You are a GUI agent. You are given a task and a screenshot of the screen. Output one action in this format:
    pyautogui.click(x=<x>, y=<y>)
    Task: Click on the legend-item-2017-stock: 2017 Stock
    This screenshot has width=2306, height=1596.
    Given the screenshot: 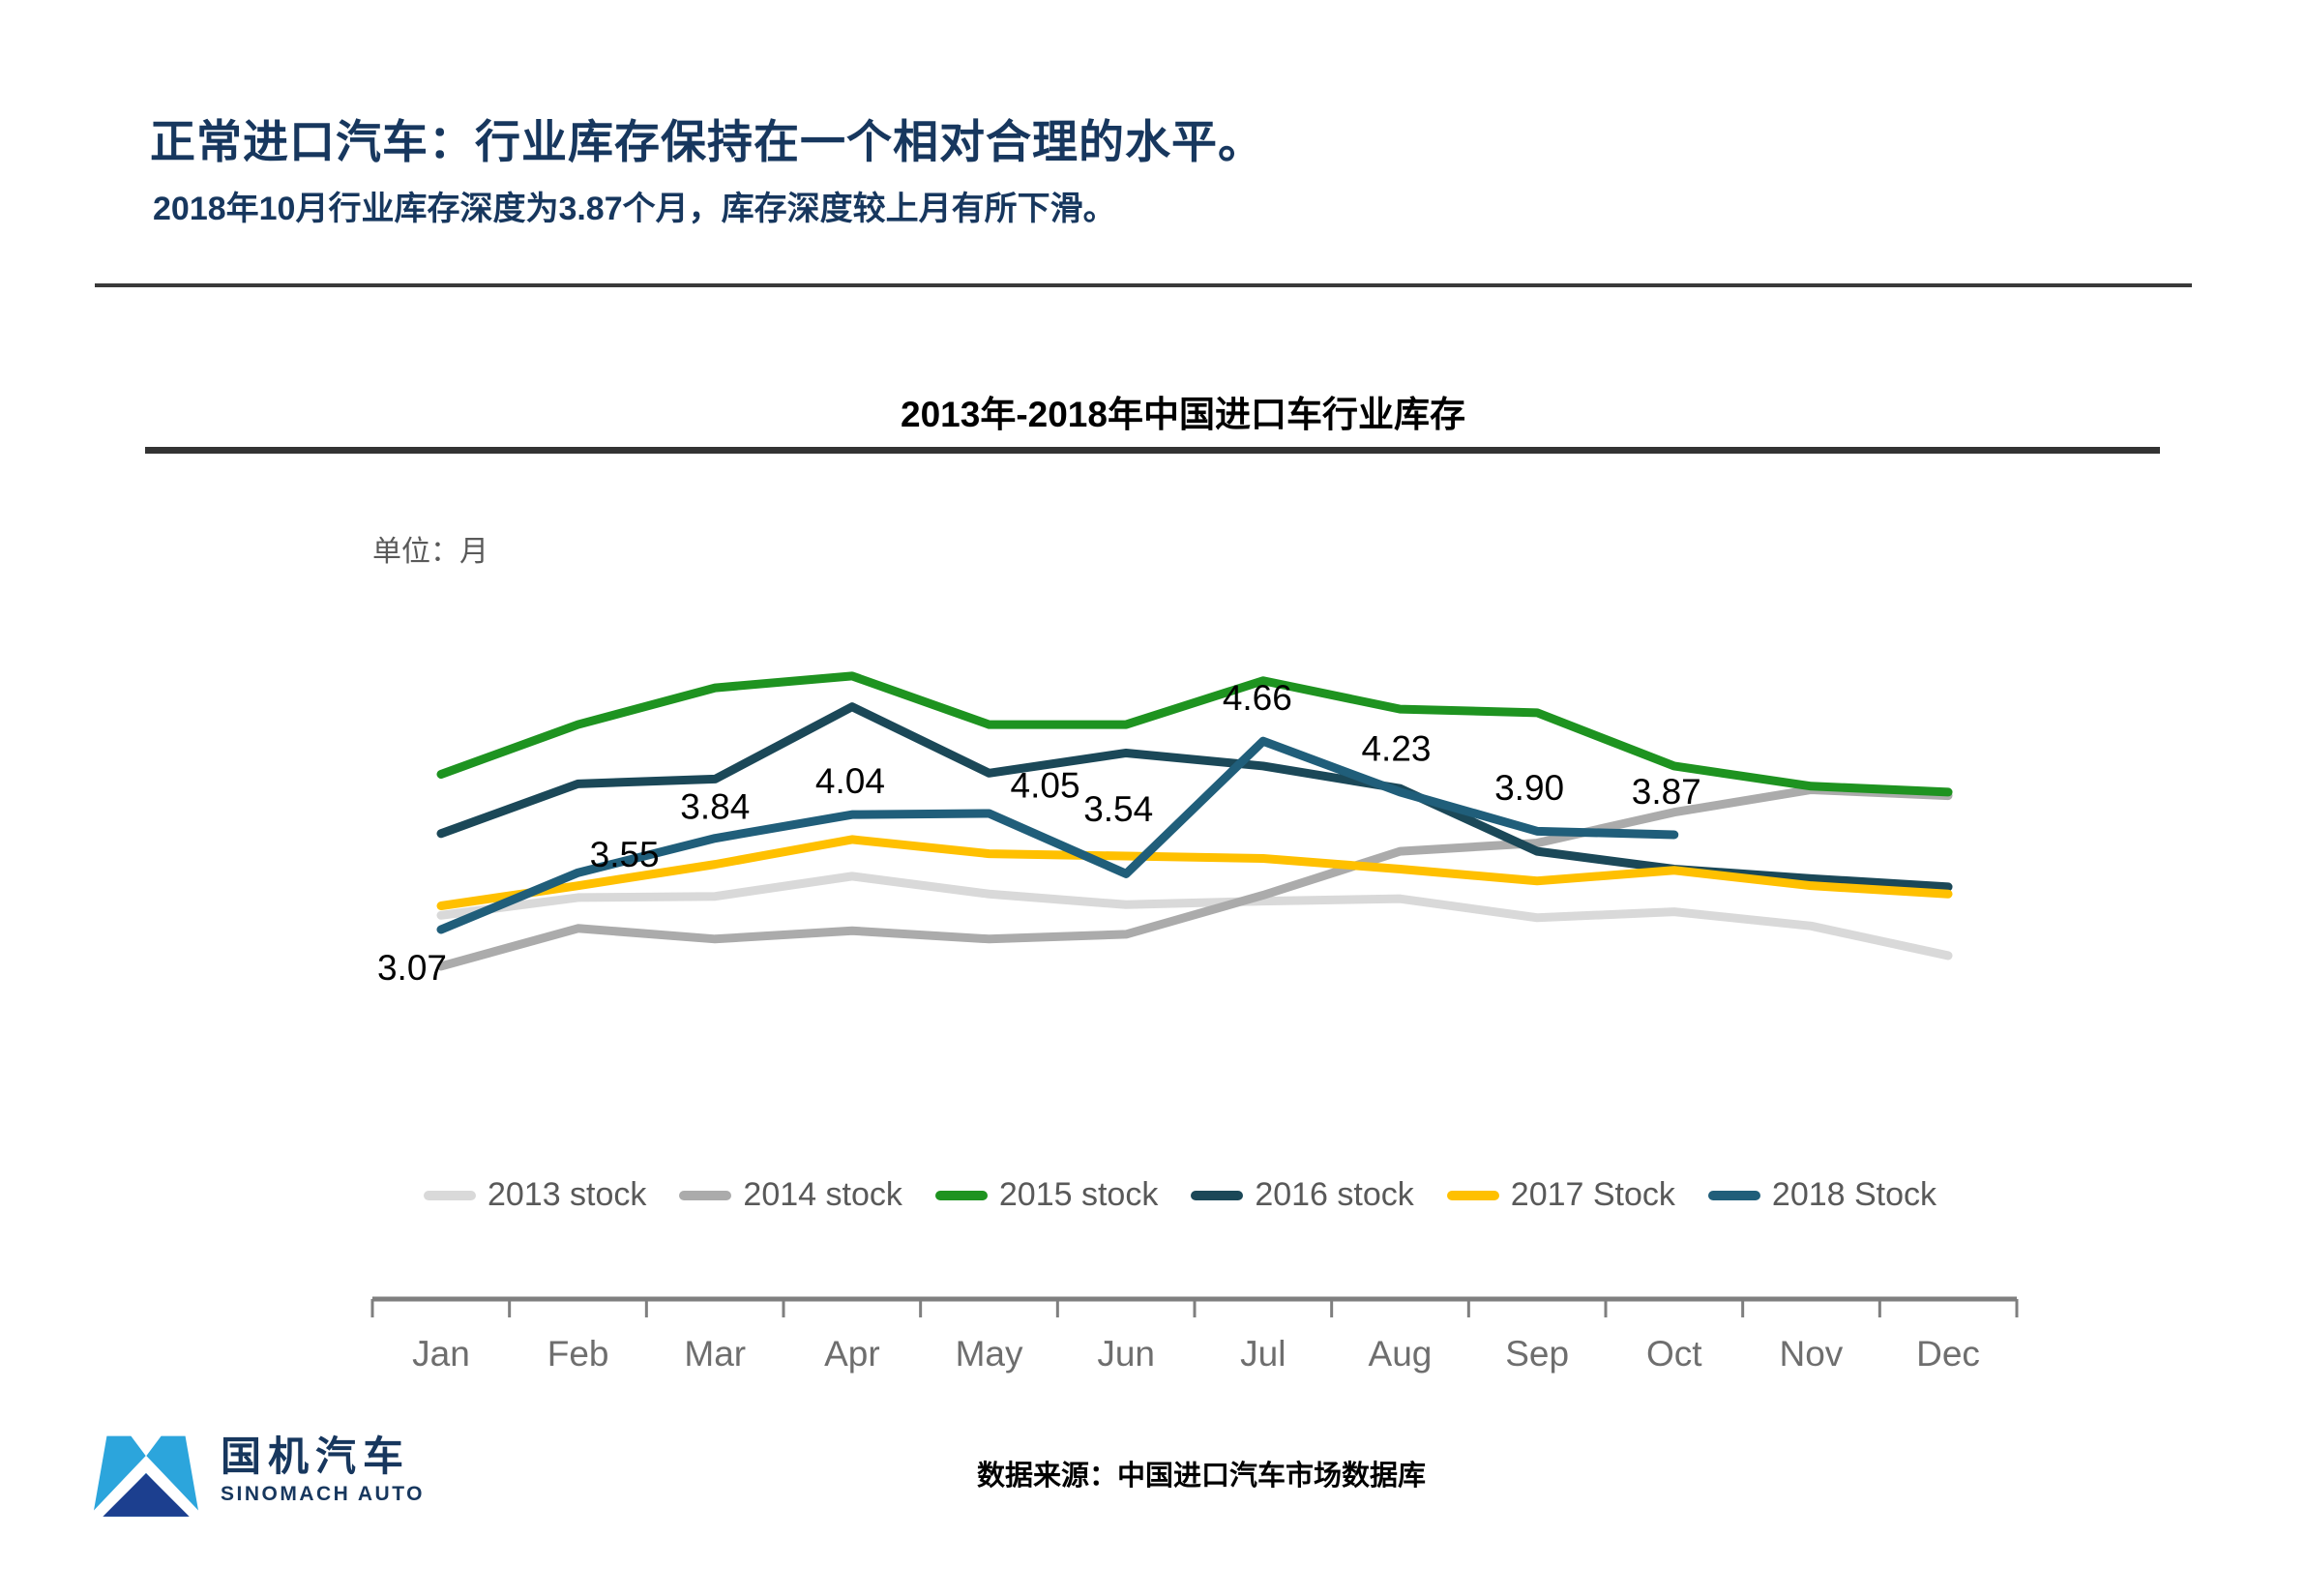 What is the action you would take?
    pyautogui.click(x=1560, y=1195)
    